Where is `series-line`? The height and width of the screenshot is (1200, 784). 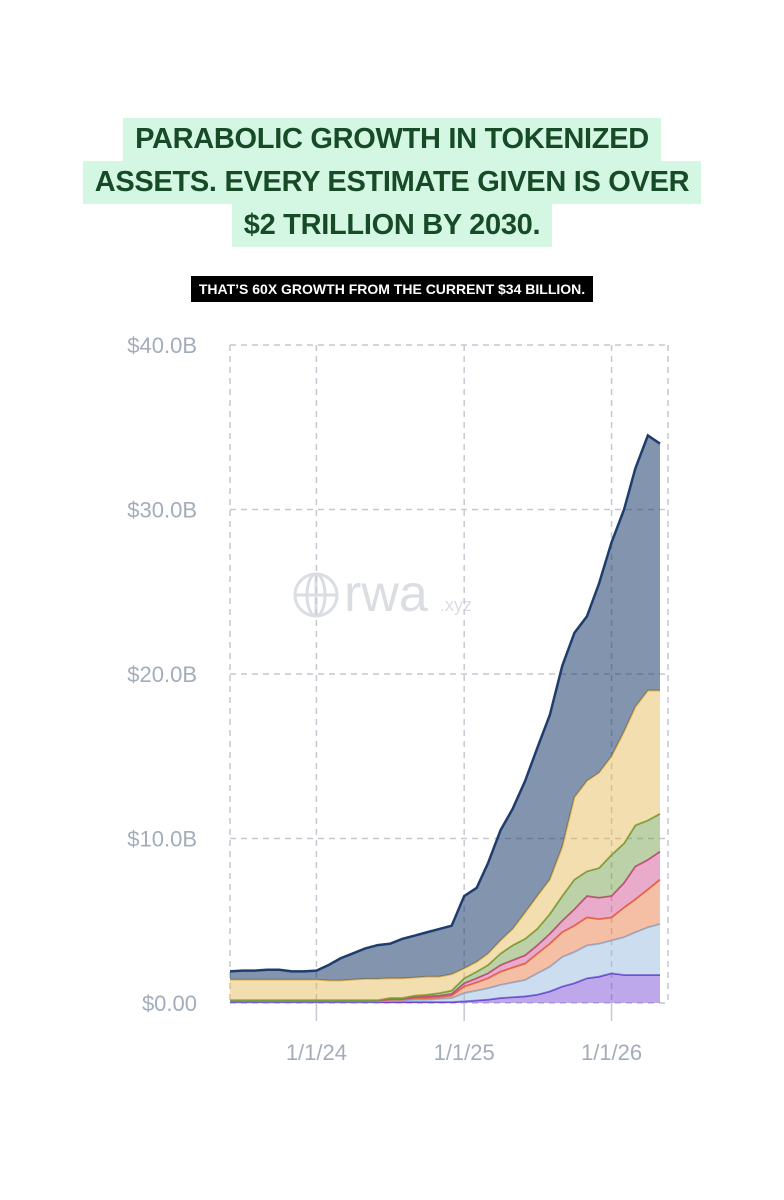
series-line is located at coordinates (445, 907).